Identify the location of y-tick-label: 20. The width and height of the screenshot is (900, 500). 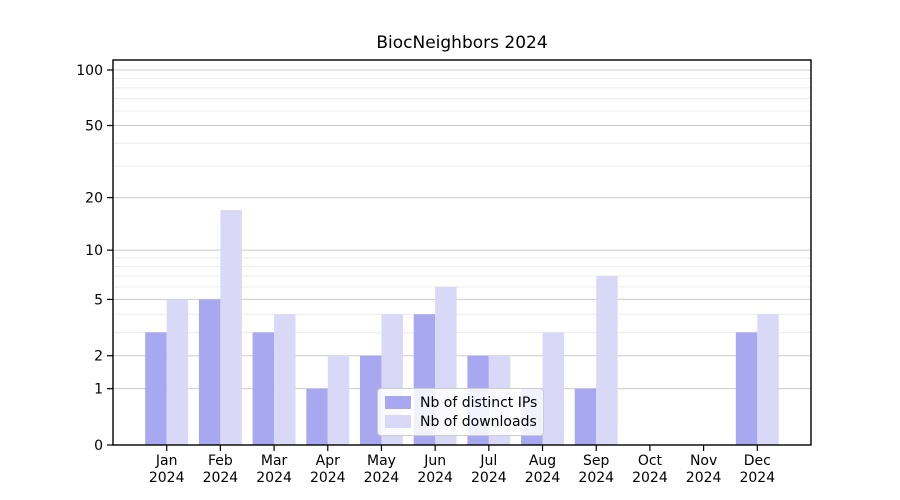
(94, 199).